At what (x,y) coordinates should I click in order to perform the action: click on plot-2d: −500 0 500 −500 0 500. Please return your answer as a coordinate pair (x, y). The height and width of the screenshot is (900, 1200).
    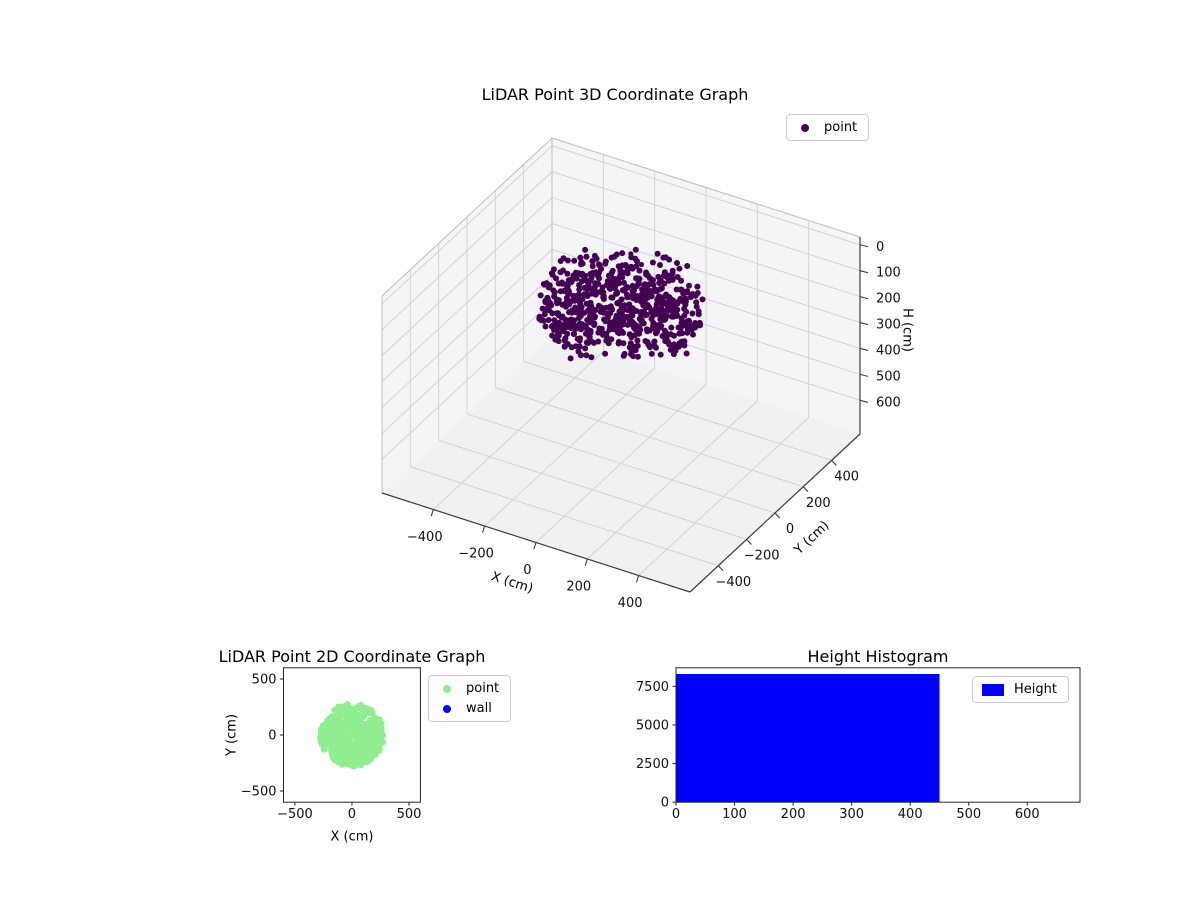
    Looking at the image, I should click on (331, 745).